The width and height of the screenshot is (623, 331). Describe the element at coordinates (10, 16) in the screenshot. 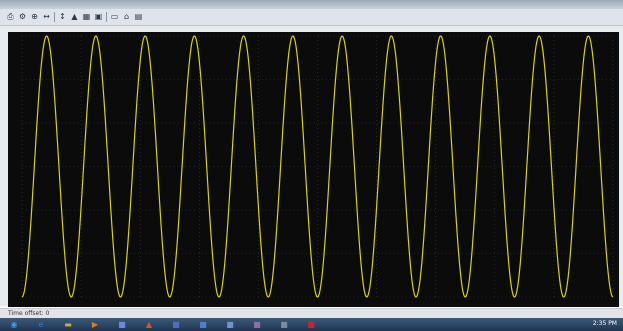

I see `print-icon: ⎙` at that location.